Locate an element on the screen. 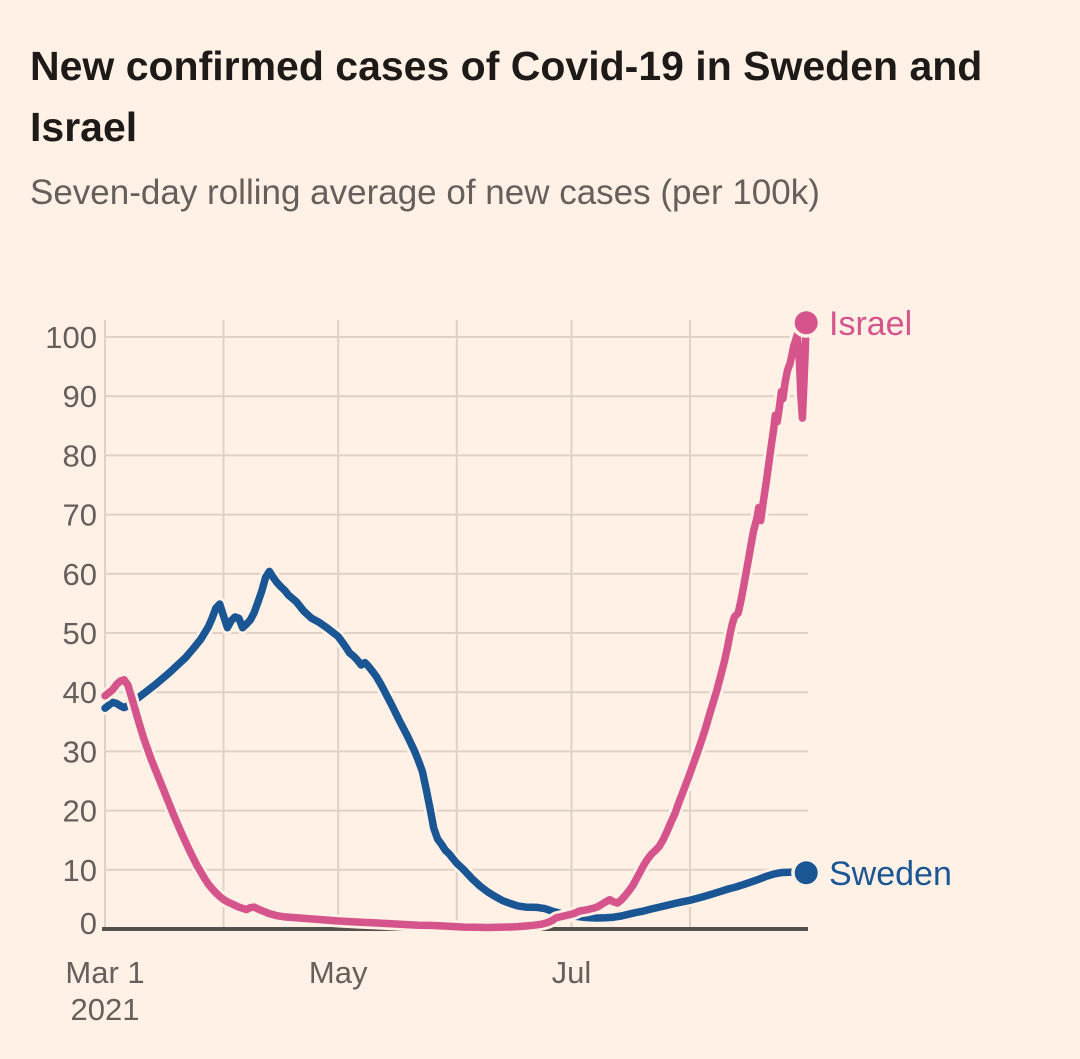  y-tick-label: 100 is located at coordinates (71, 337).